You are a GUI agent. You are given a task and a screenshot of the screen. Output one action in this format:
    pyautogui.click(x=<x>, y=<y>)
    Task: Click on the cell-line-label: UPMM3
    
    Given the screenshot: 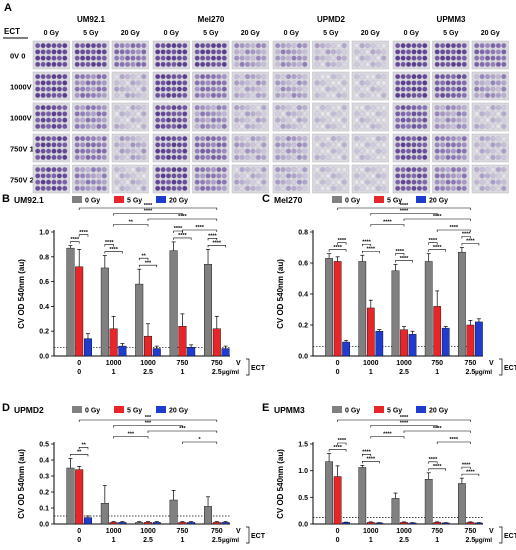 What is the action you would take?
    pyautogui.click(x=451, y=19)
    